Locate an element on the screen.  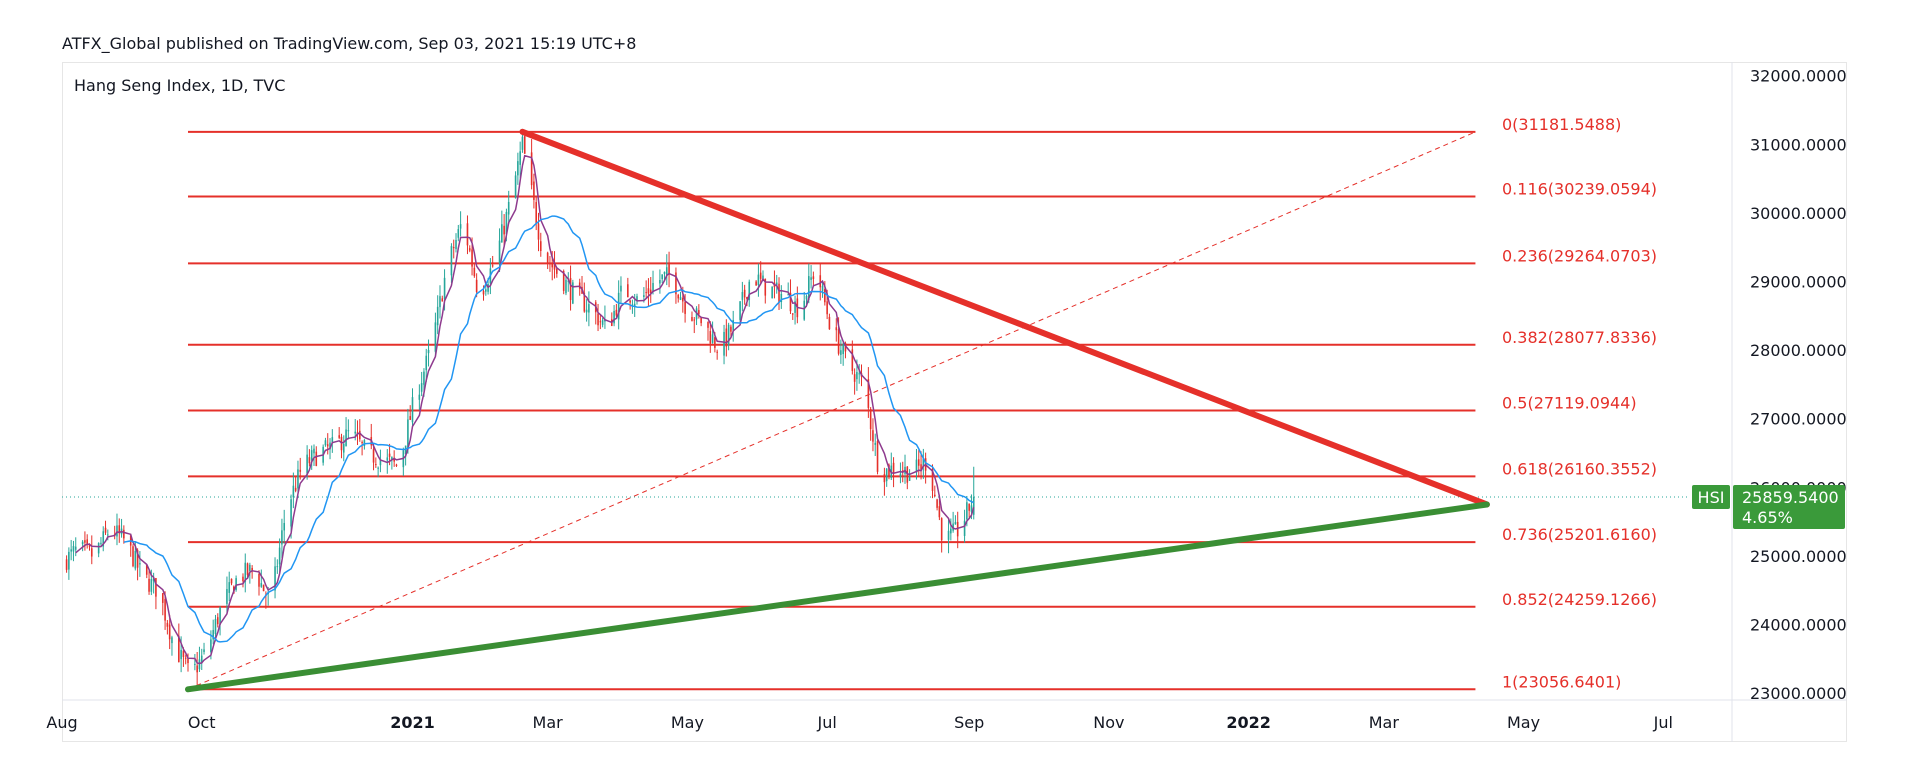
price-tag-change: 4.65% is located at coordinates (1767, 517).